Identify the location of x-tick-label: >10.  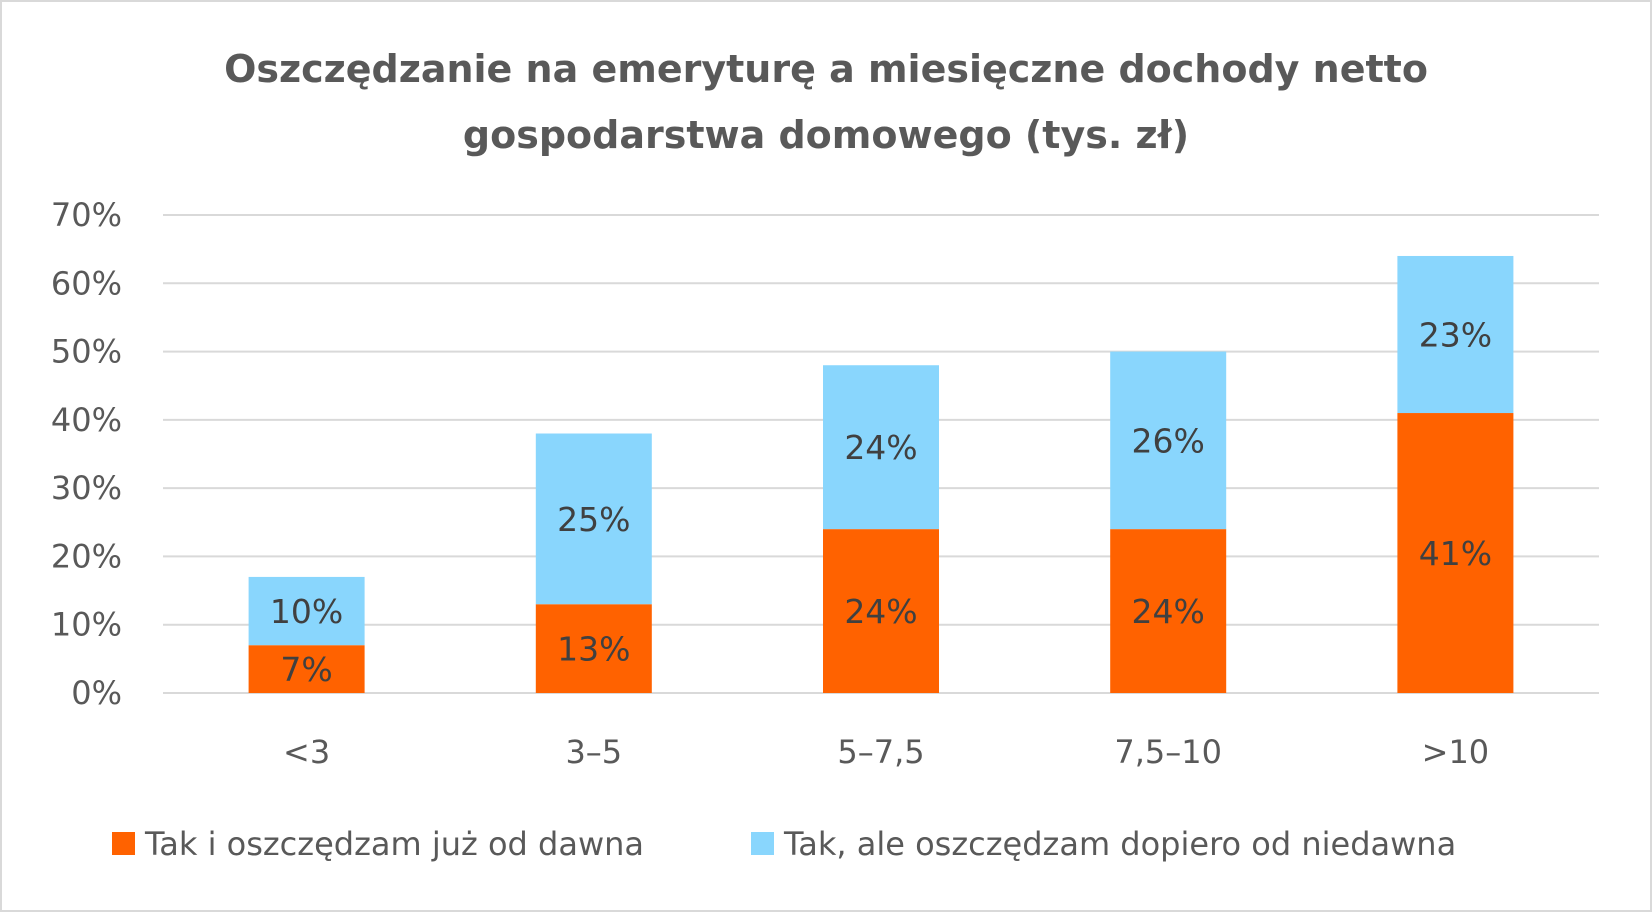
(1456, 752).